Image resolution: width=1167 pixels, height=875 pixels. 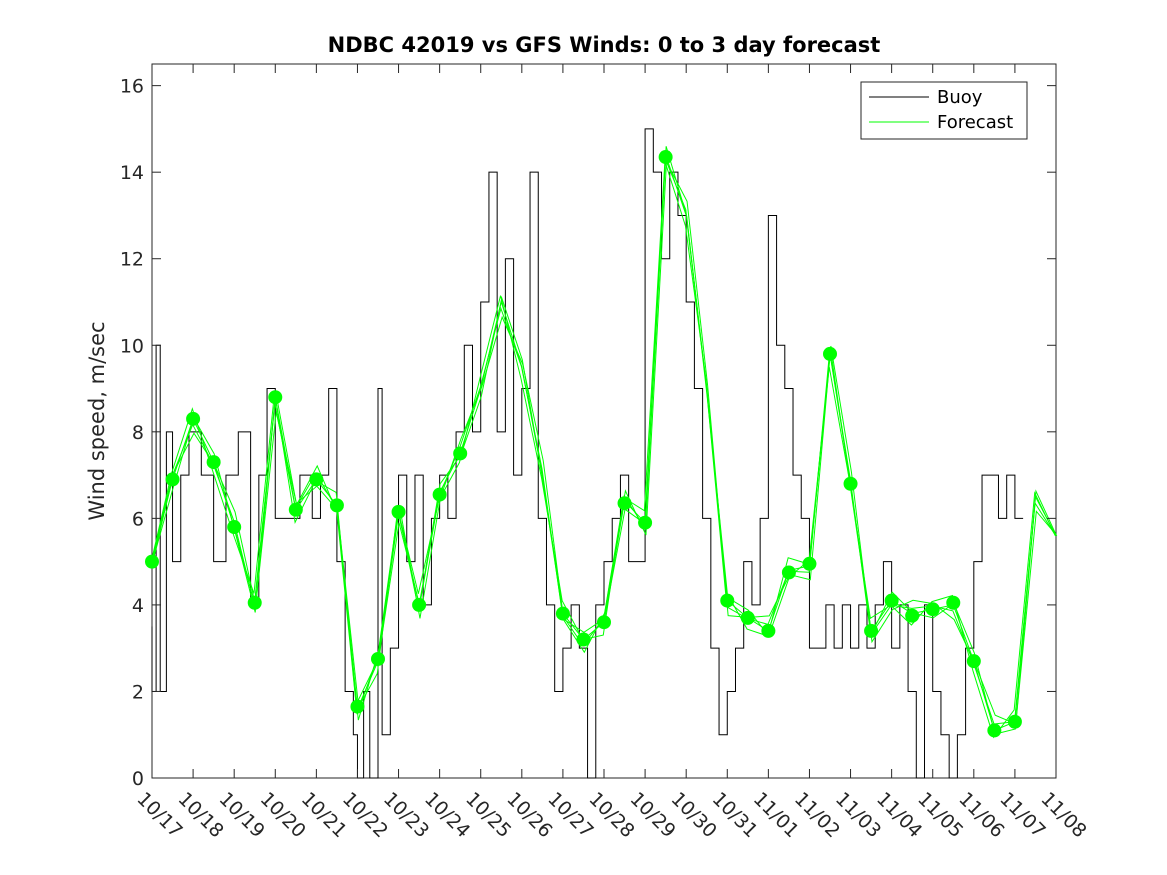 What do you see at coordinates (1063, 815) in the screenshot?
I see `x-tick-label: 11/08` at bounding box center [1063, 815].